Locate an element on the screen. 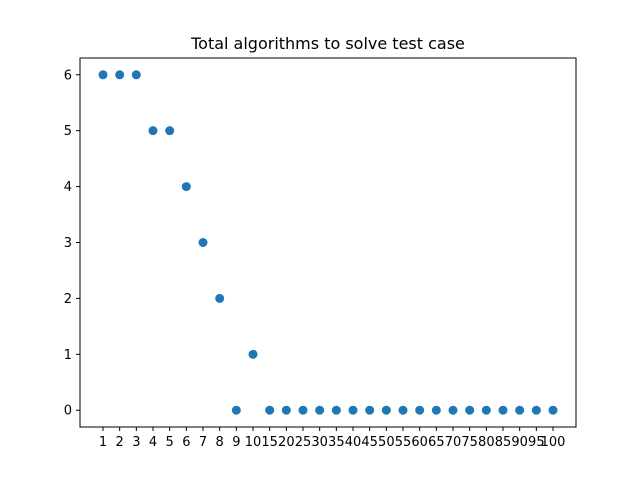  x-tick-label: 5 is located at coordinates (170, 442).